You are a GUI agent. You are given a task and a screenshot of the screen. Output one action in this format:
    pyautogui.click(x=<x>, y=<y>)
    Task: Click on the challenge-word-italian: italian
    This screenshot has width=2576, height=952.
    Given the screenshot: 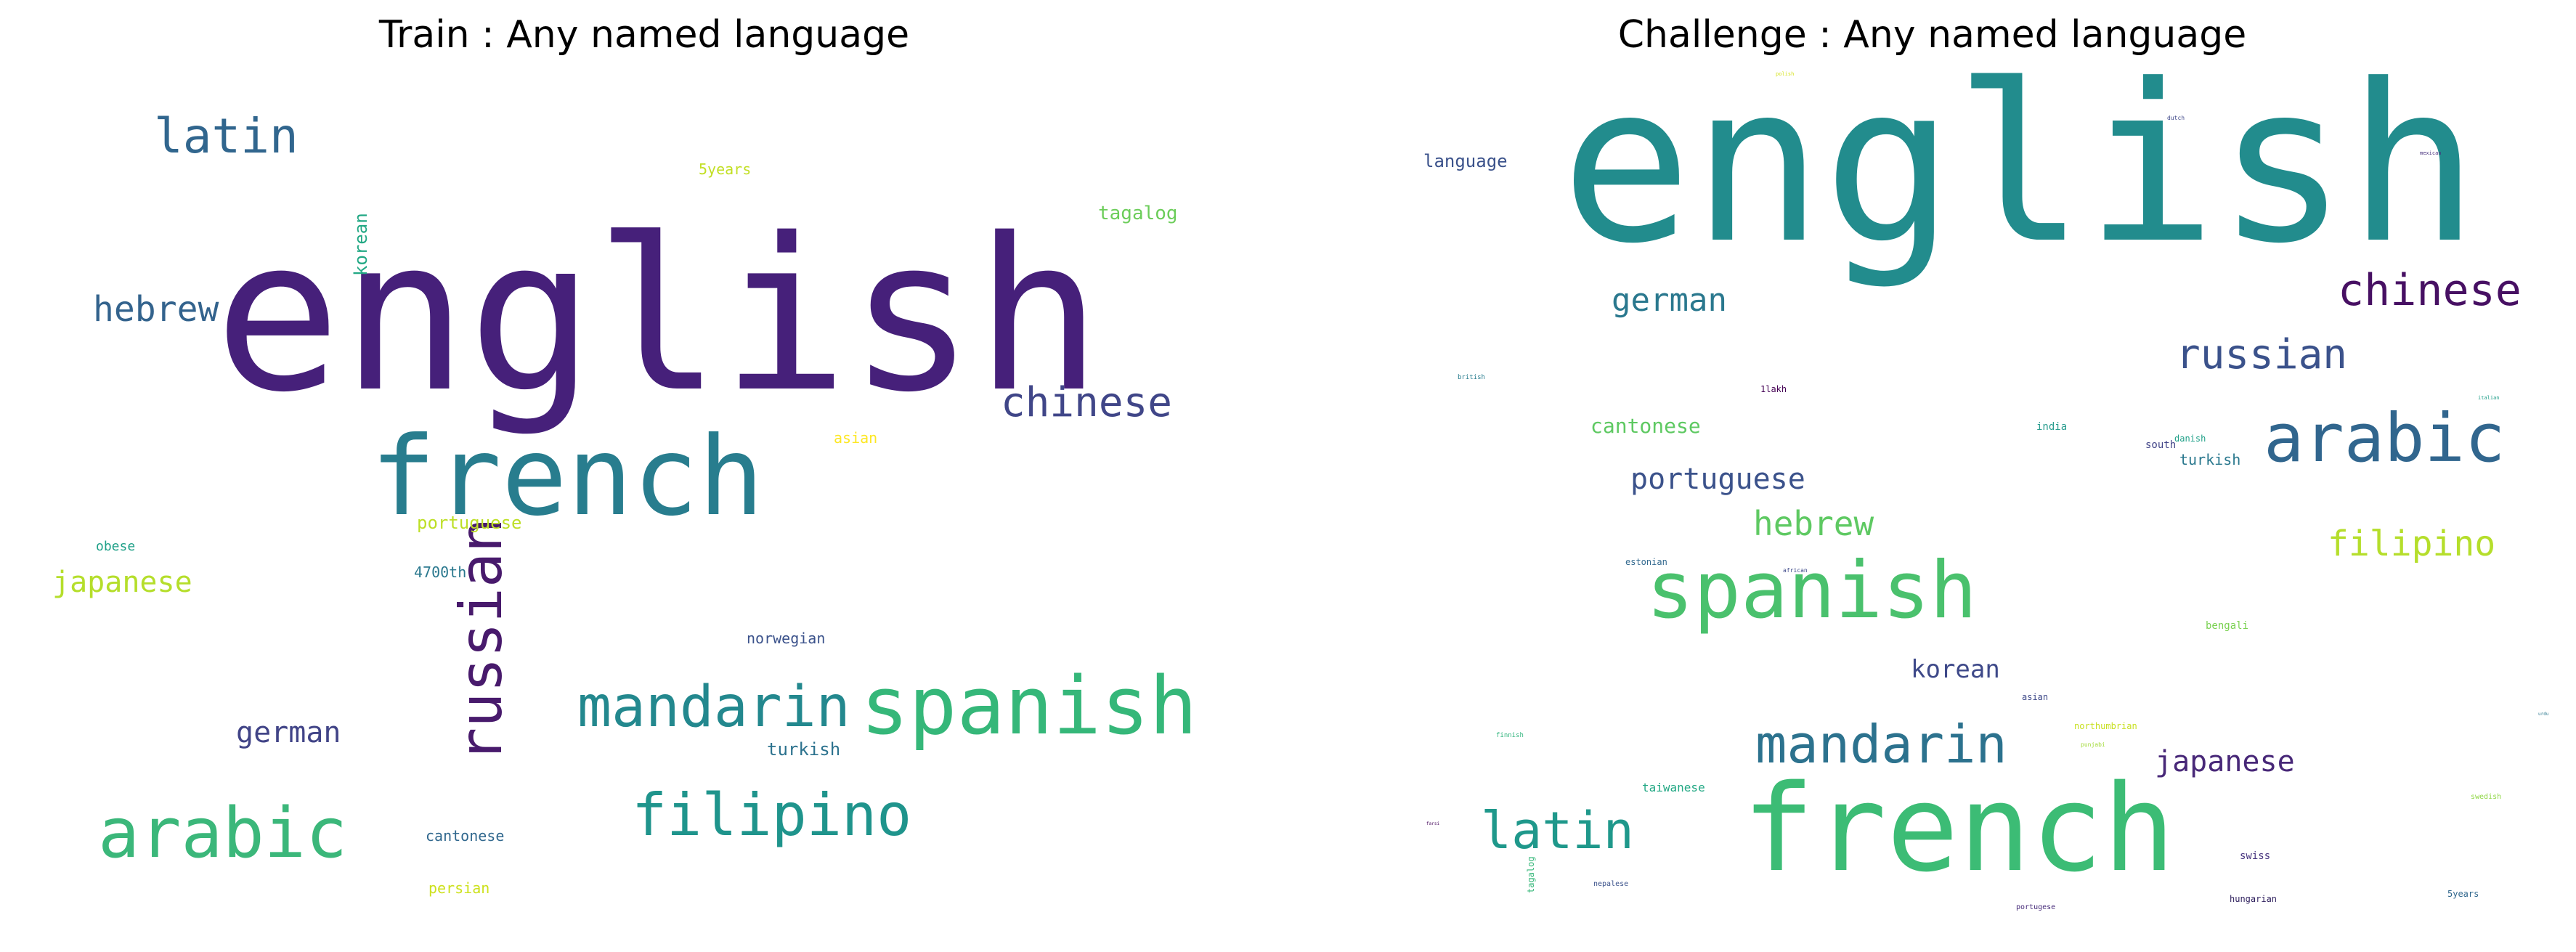 What is the action you would take?
    pyautogui.click(x=2489, y=398)
    